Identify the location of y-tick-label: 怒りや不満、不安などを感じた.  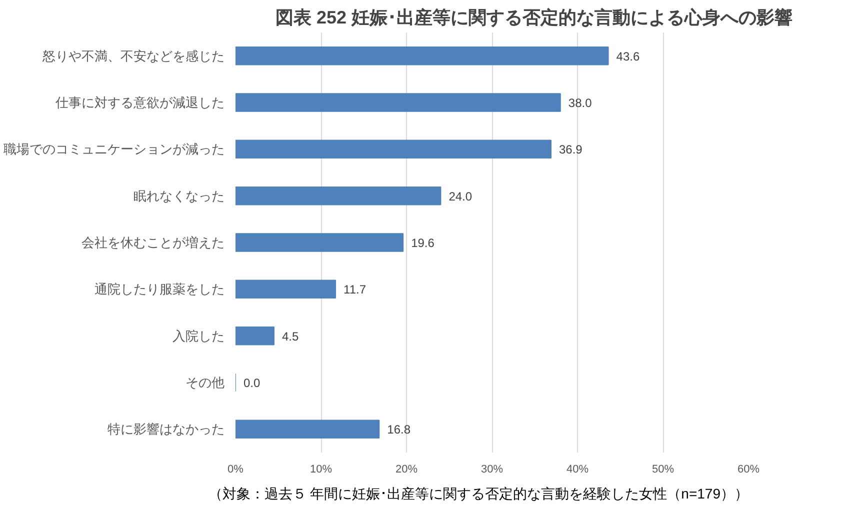
(133, 56).